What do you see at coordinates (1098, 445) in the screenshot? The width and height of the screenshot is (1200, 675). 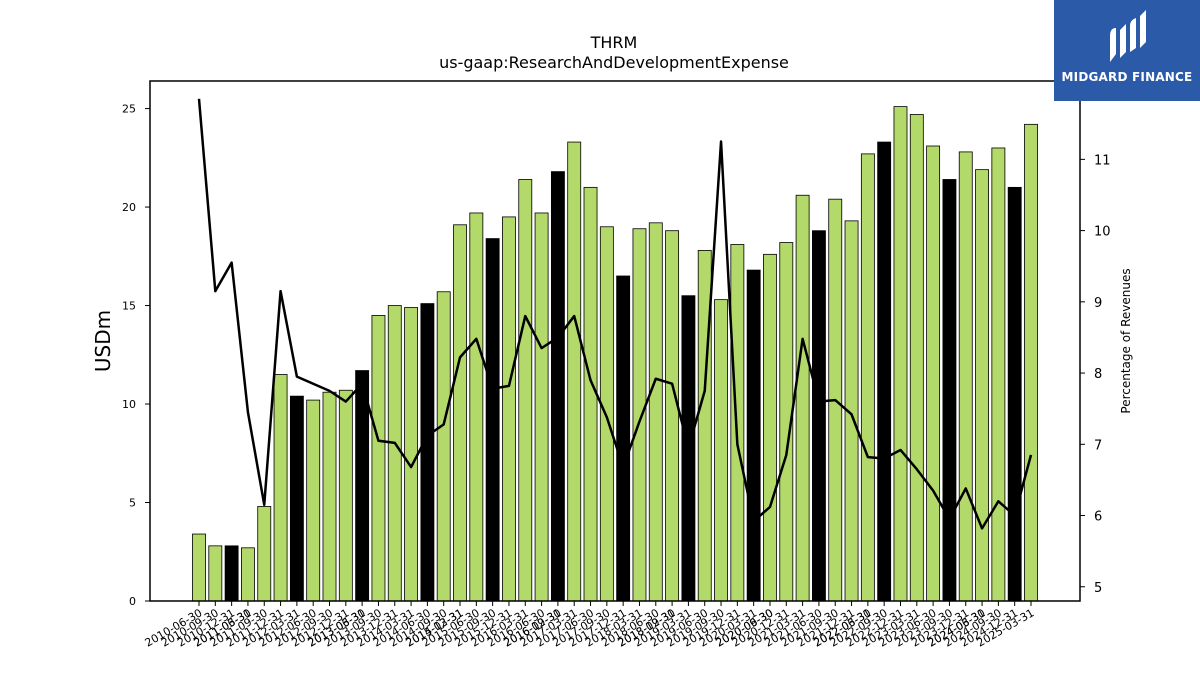 I see `y2-tick-label: 7` at bounding box center [1098, 445].